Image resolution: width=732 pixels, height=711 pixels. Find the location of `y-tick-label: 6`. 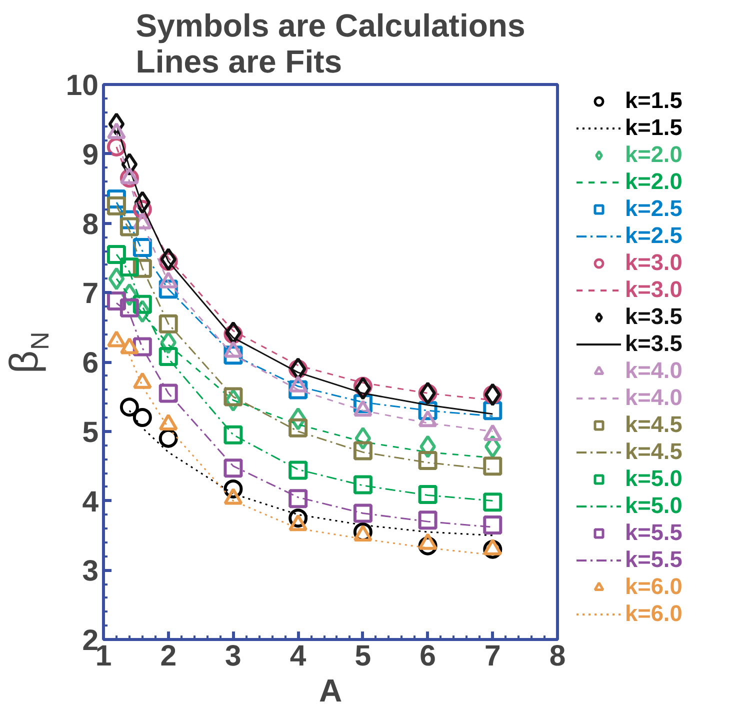

y-tick-label: 6 is located at coordinates (90, 363).